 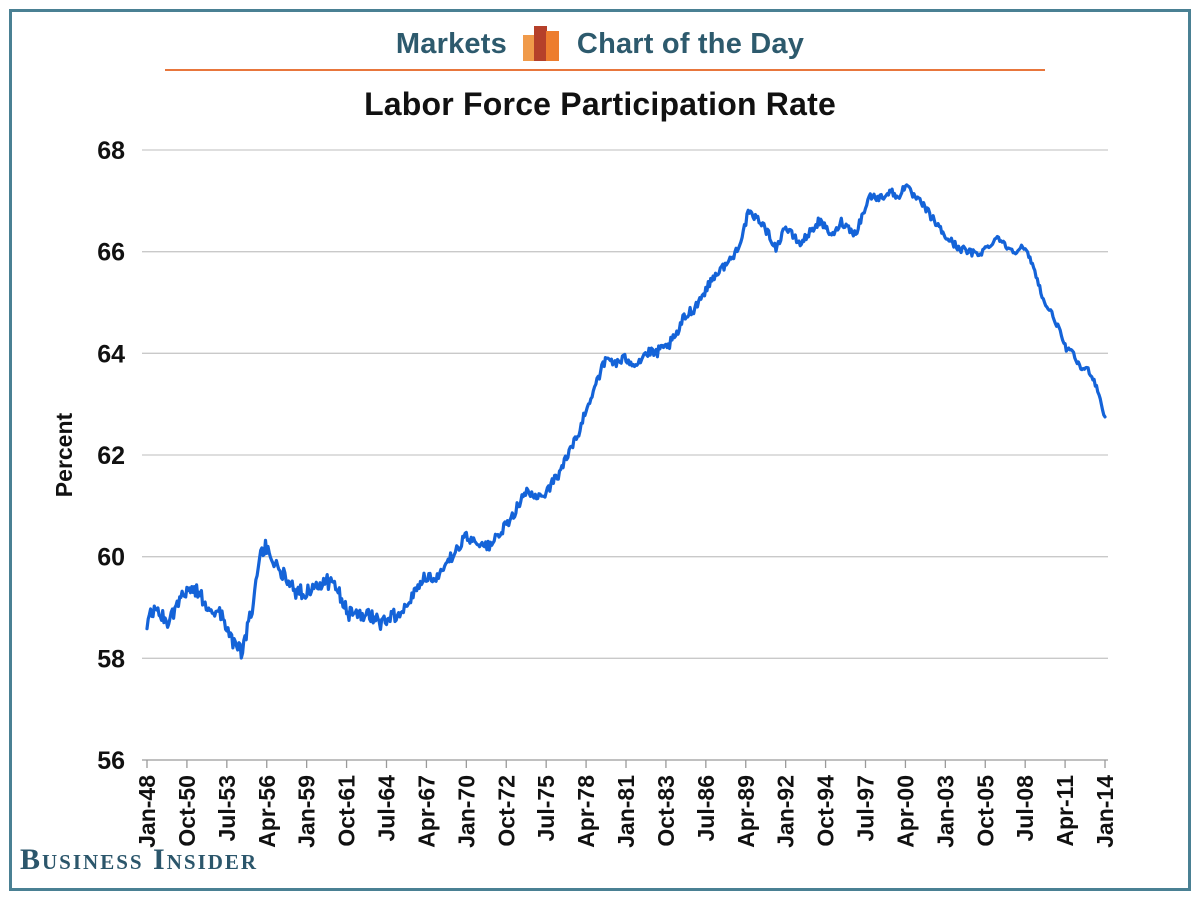 I want to click on x-tick-label: Oct-72, so click(x=506, y=811).